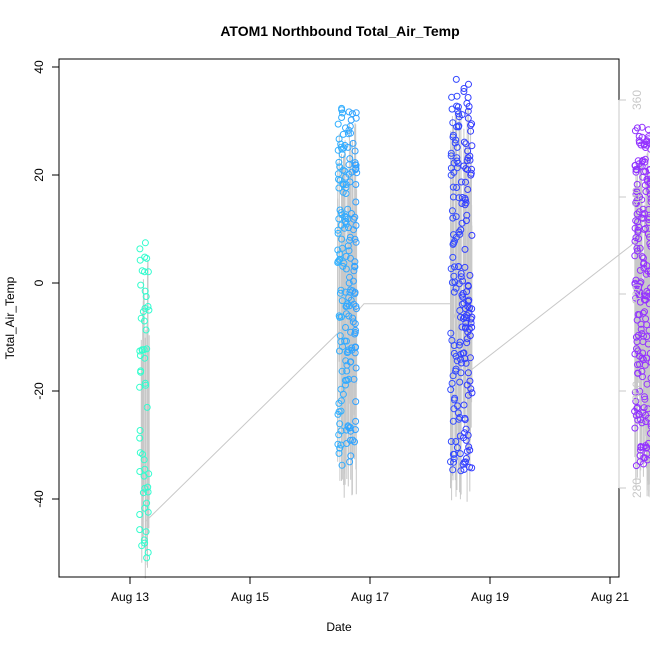  I want to click on secondary-y-tick-label: 360, so click(637, 100).